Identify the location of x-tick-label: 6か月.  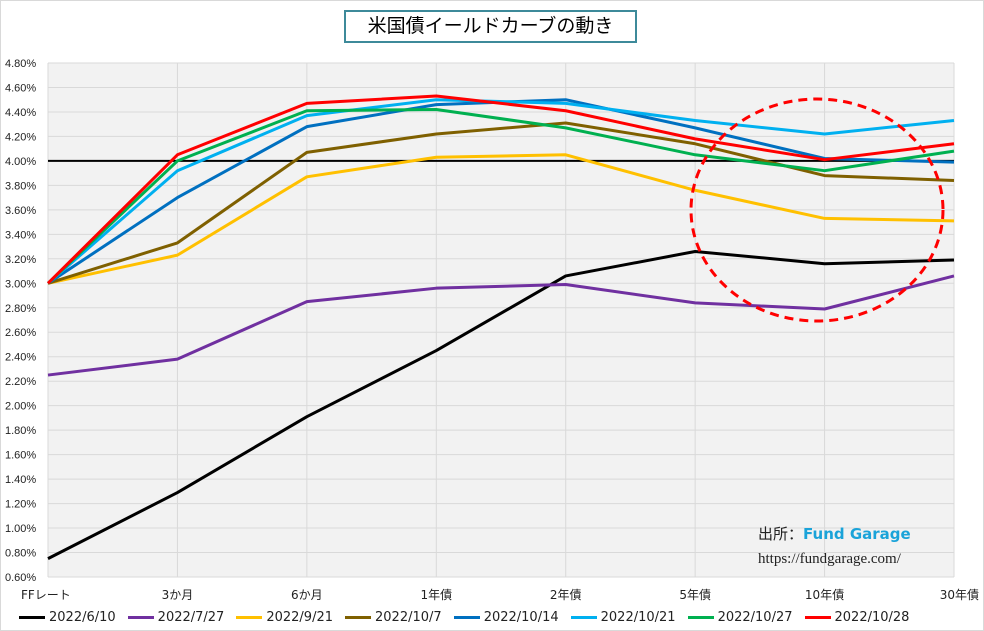
(307, 595).